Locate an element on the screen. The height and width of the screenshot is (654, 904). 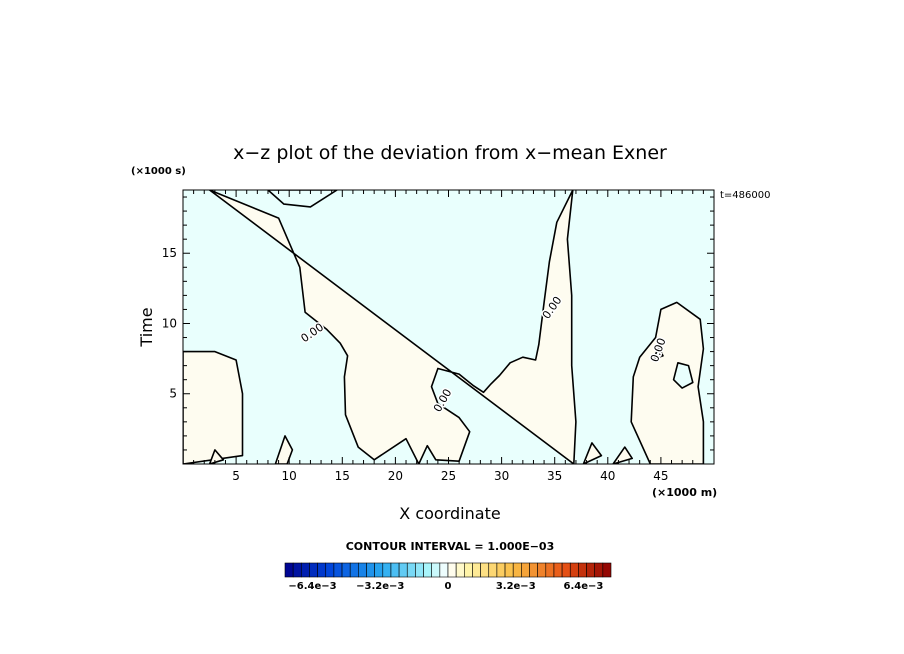
x-tick-label: 15 is located at coordinates (342, 476).